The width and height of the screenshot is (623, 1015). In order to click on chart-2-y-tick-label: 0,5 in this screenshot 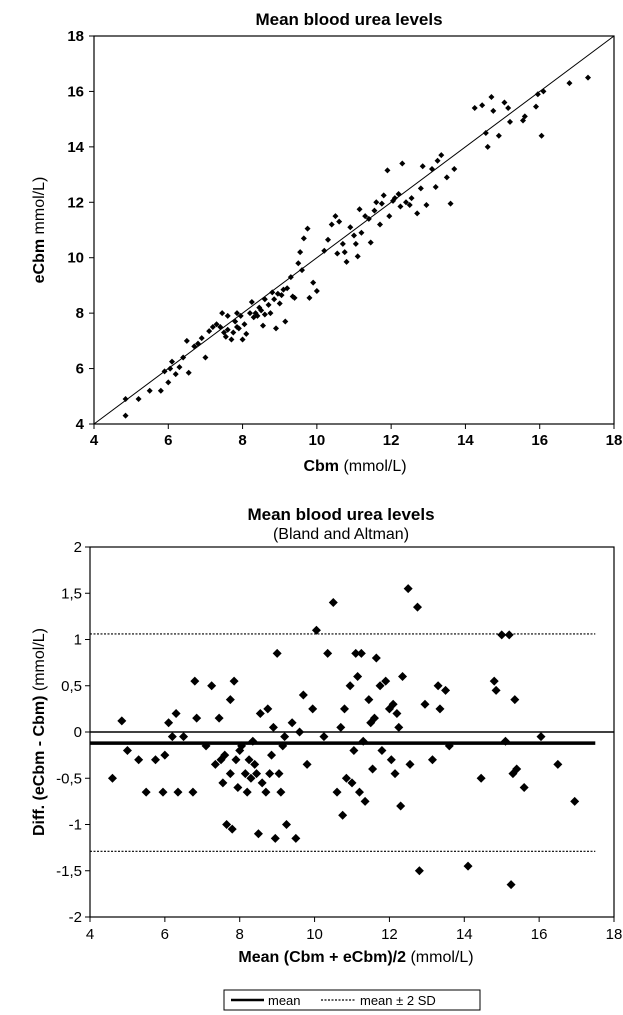, I will do `click(71, 686)`.